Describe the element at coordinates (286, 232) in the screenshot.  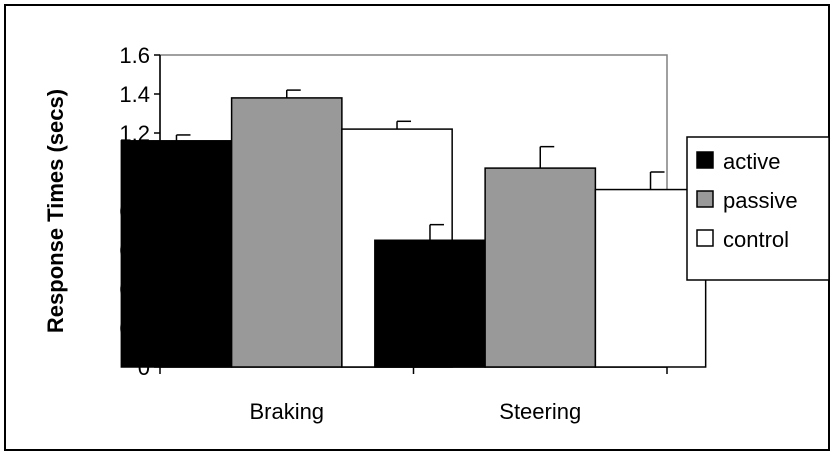
I see `bar-passive-braking` at that location.